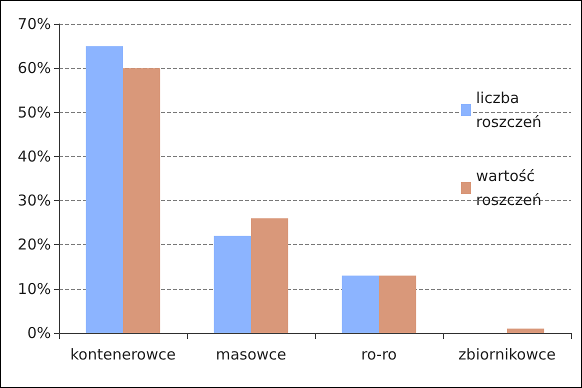  What do you see at coordinates (34, 68) in the screenshot?
I see `y-tick-label: 60%` at bounding box center [34, 68].